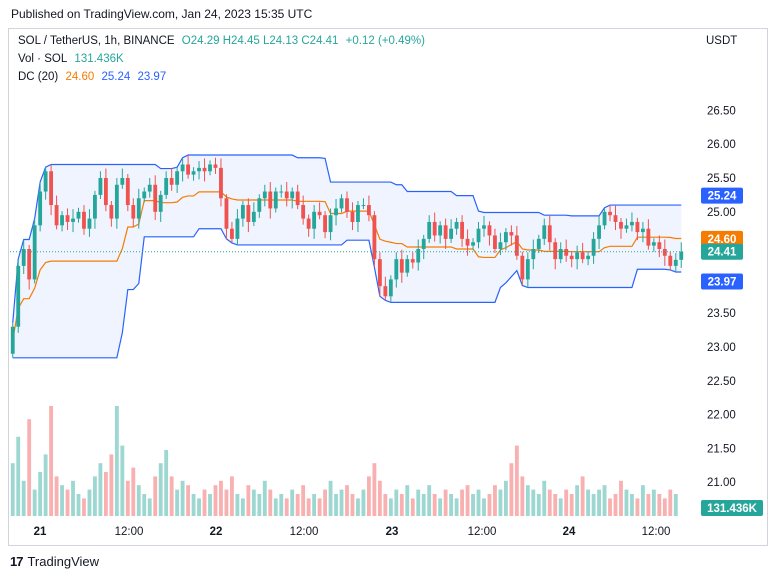 Image resolution: width=777 pixels, height=579 pixels. Describe the element at coordinates (116, 77) in the screenshot. I see `dc-upper-value: 25.24` at that location.